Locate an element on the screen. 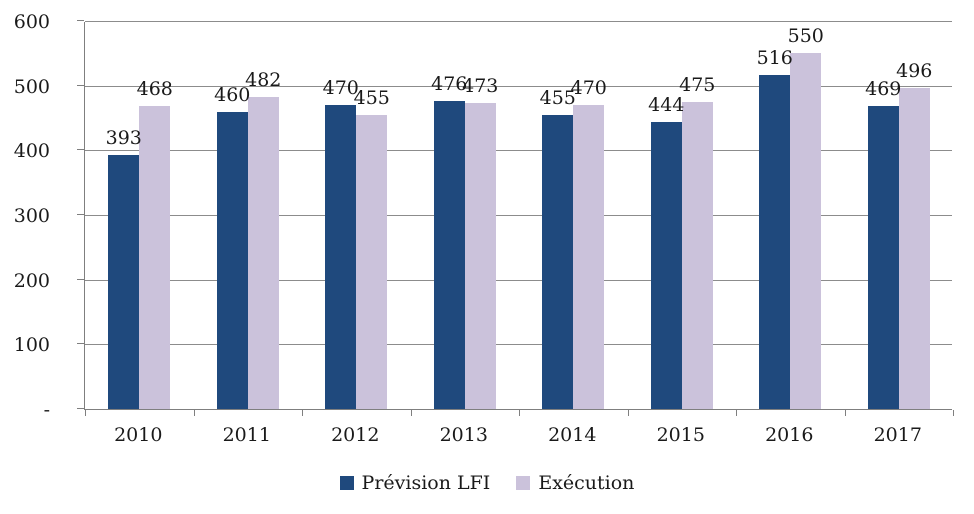 The height and width of the screenshot is (514, 974). x-tick-label: 2014 is located at coordinates (572, 435).